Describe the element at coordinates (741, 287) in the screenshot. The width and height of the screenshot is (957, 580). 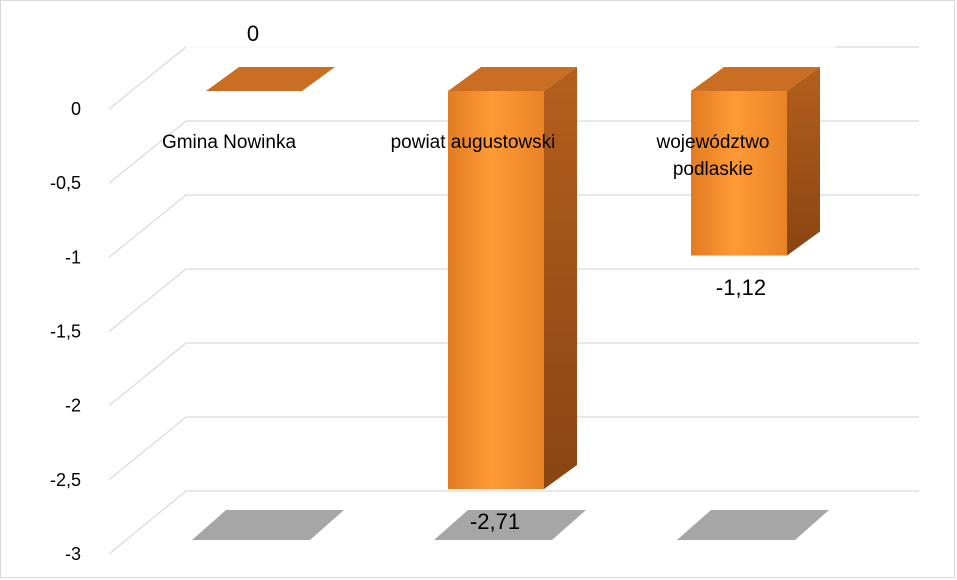
I see `data-label: -1,12` at that location.